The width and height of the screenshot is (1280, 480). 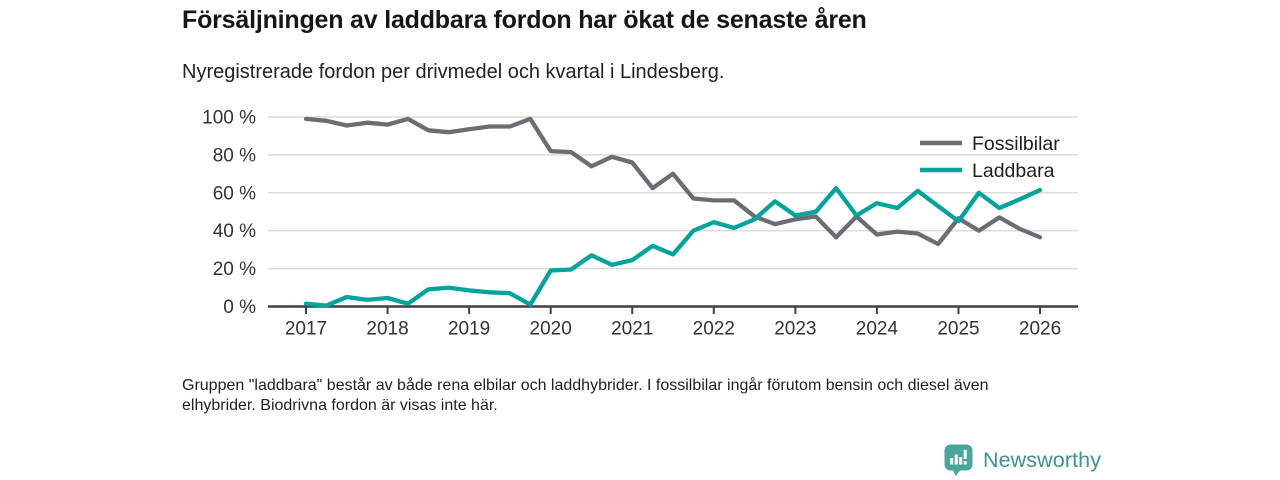 I want to click on newsworthy-wordmark: Newsworthy, so click(x=1042, y=460).